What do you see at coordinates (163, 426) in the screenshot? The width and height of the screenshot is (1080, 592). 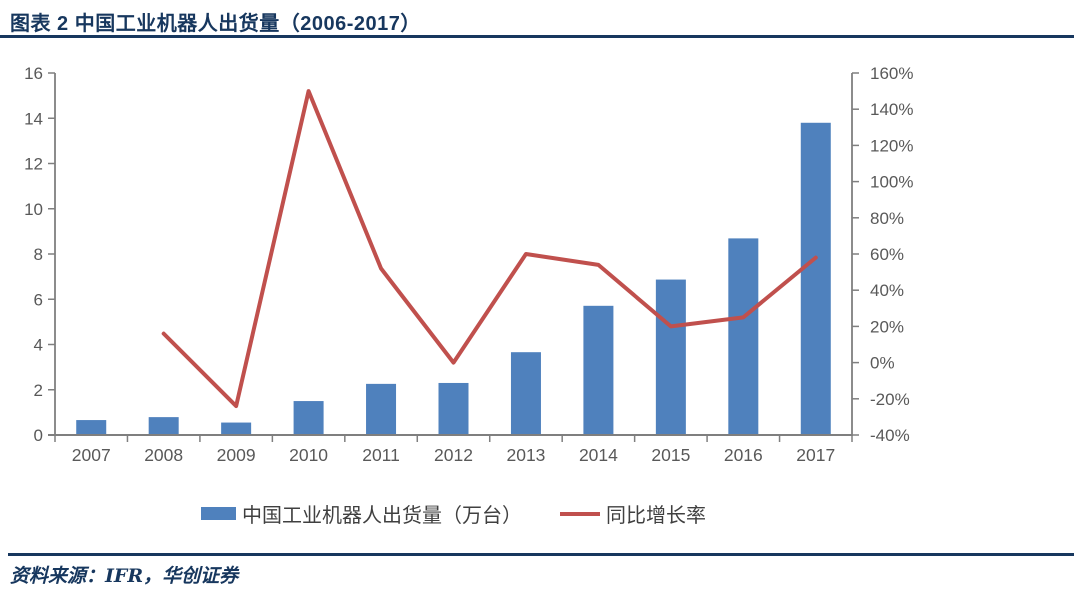 I see `bar-2008` at bounding box center [163, 426].